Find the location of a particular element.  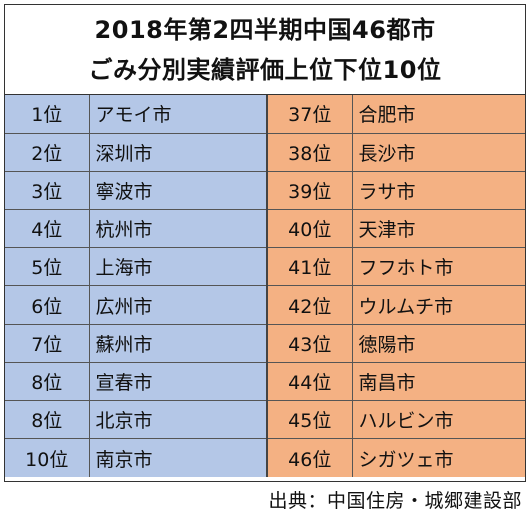

bottom-rank-cell: 44位 is located at coordinates (309, 381).